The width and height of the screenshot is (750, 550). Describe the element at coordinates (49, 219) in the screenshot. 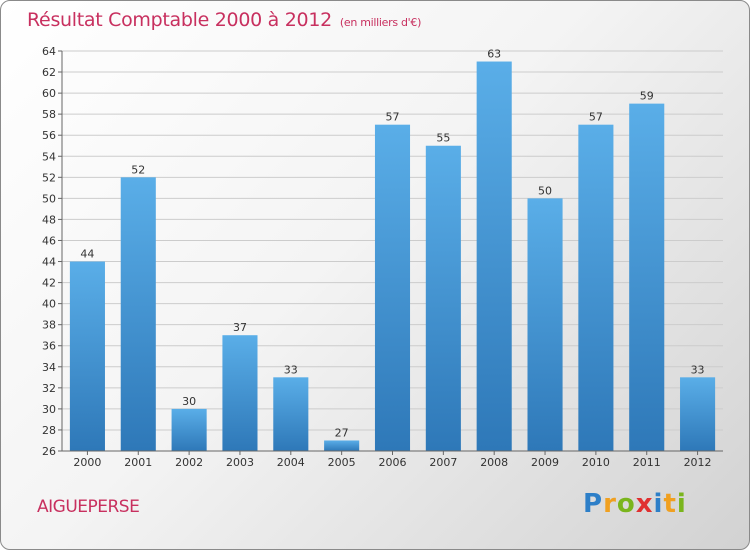

I see `y-tick-label: 48` at that location.